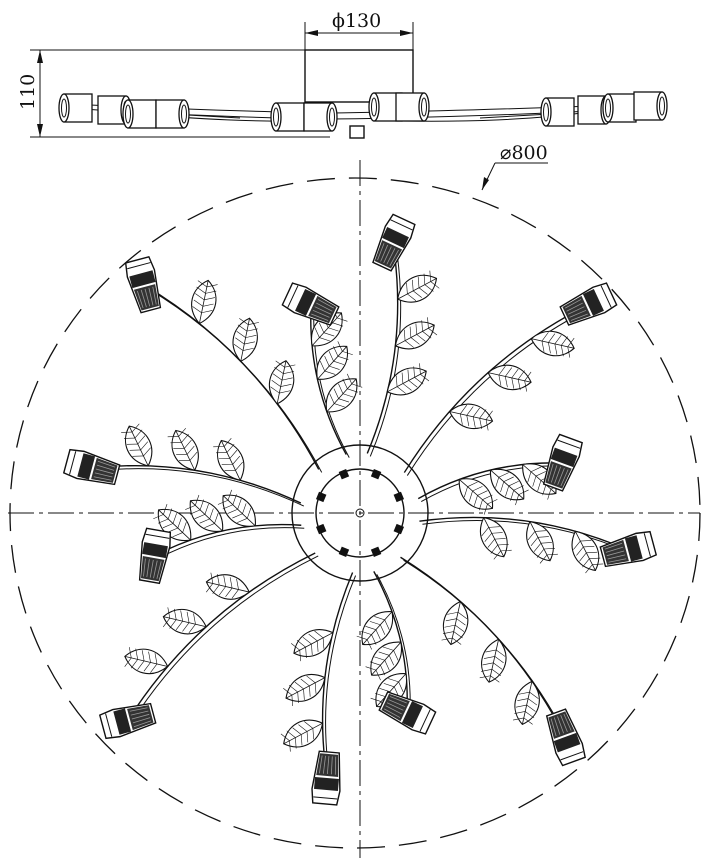  I want to click on canopy-inner-circle, so click(360, 513).